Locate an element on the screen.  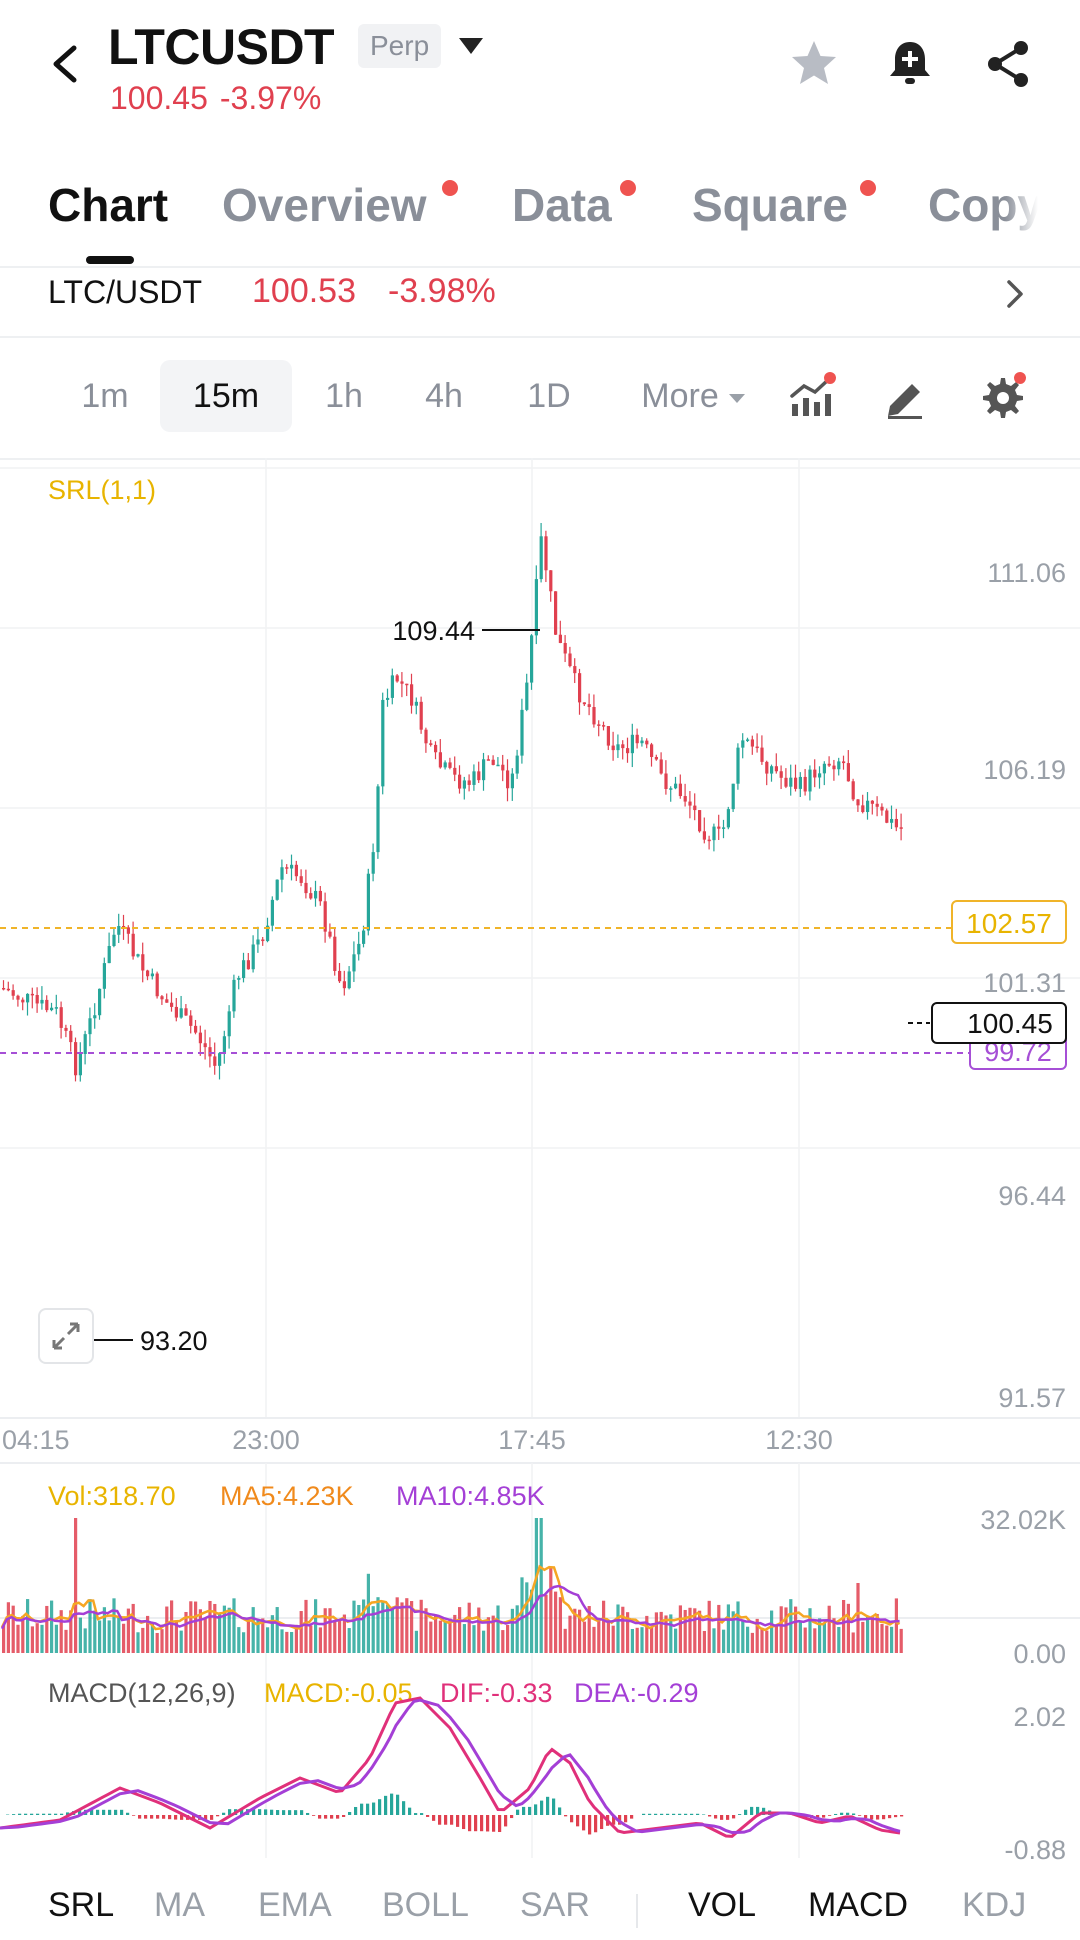
indicator-kdj: KDJ is located at coordinates (994, 1905).